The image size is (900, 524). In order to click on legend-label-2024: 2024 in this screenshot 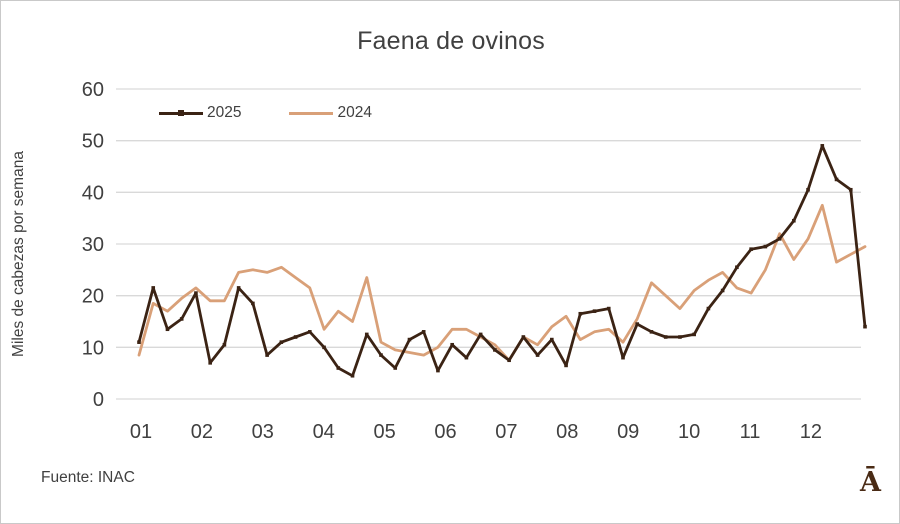, I will do `click(354, 112)`.